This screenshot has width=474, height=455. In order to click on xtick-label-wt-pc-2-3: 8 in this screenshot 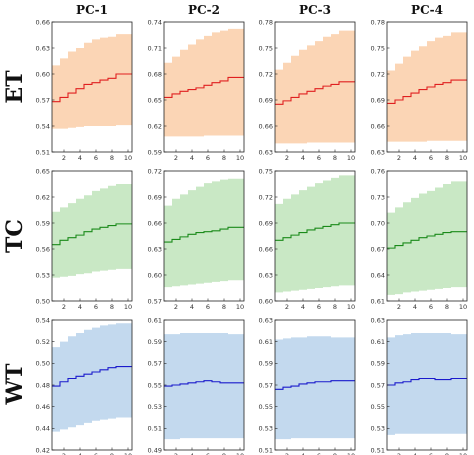, I will do `click(224, 453)`.